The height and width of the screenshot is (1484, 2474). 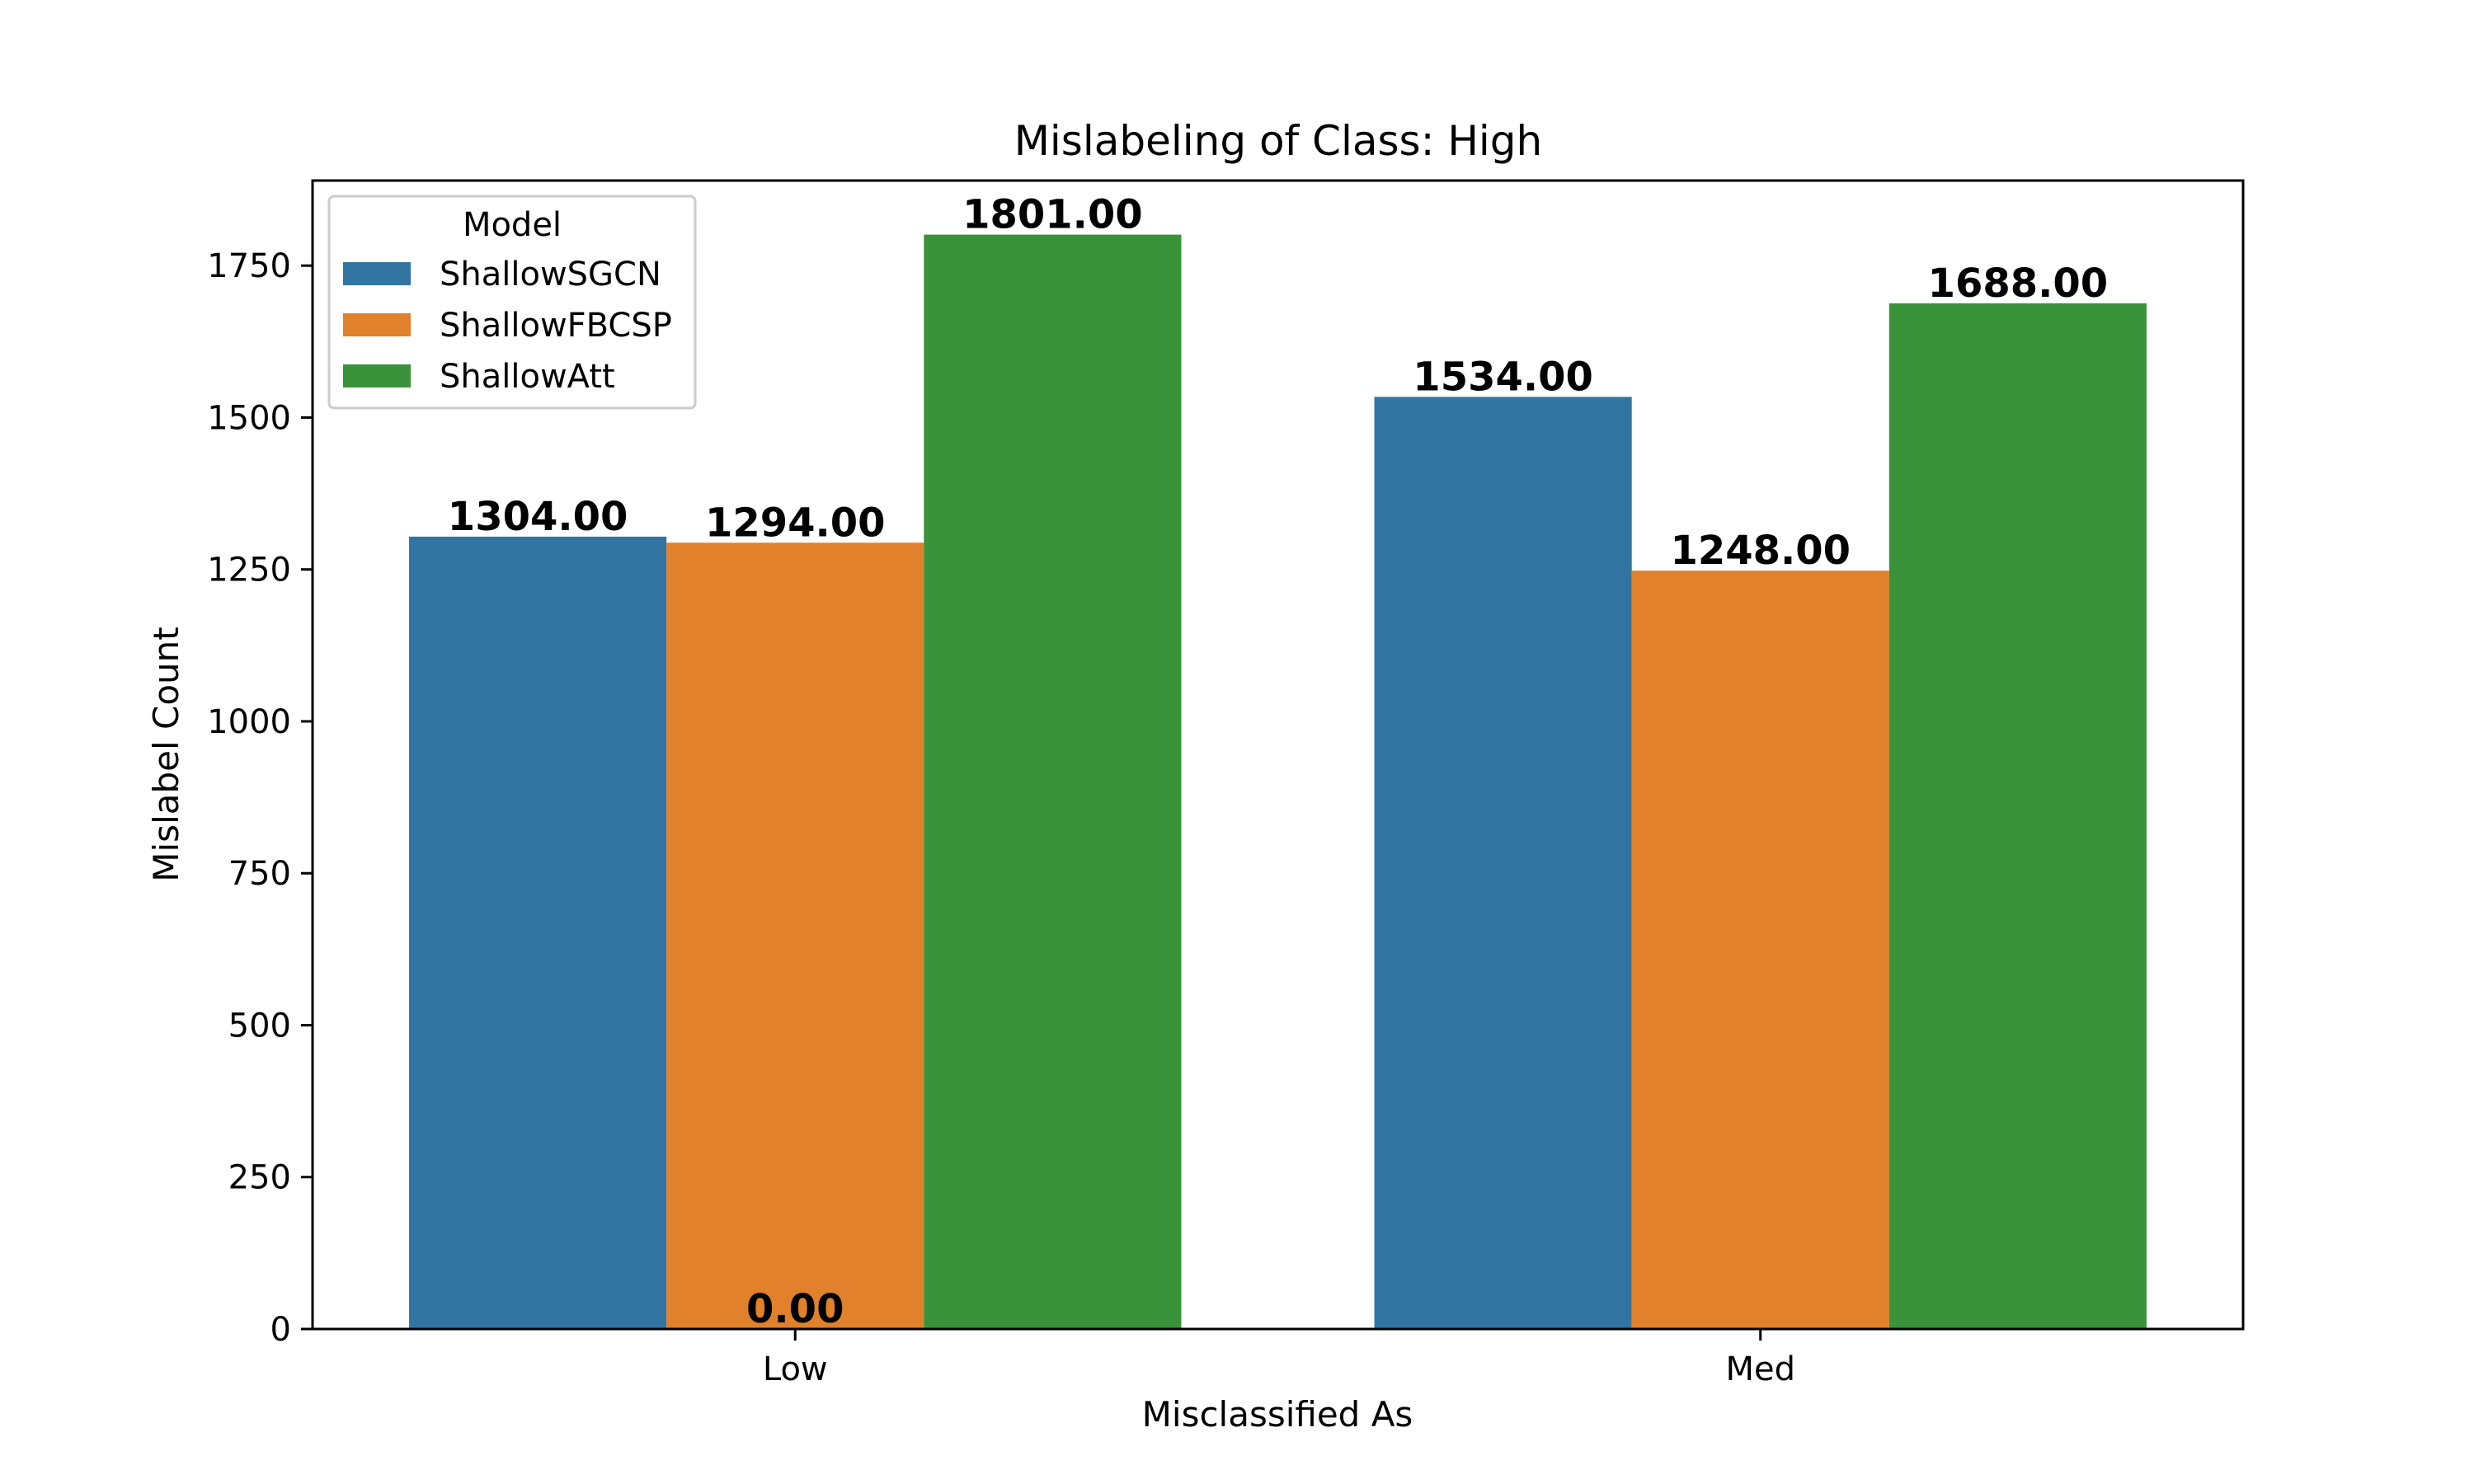 What do you see at coordinates (2018, 284) in the screenshot?
I see `bar-value-label-med-shallowatt: 1688.00` at bounding box center [2018, 284].